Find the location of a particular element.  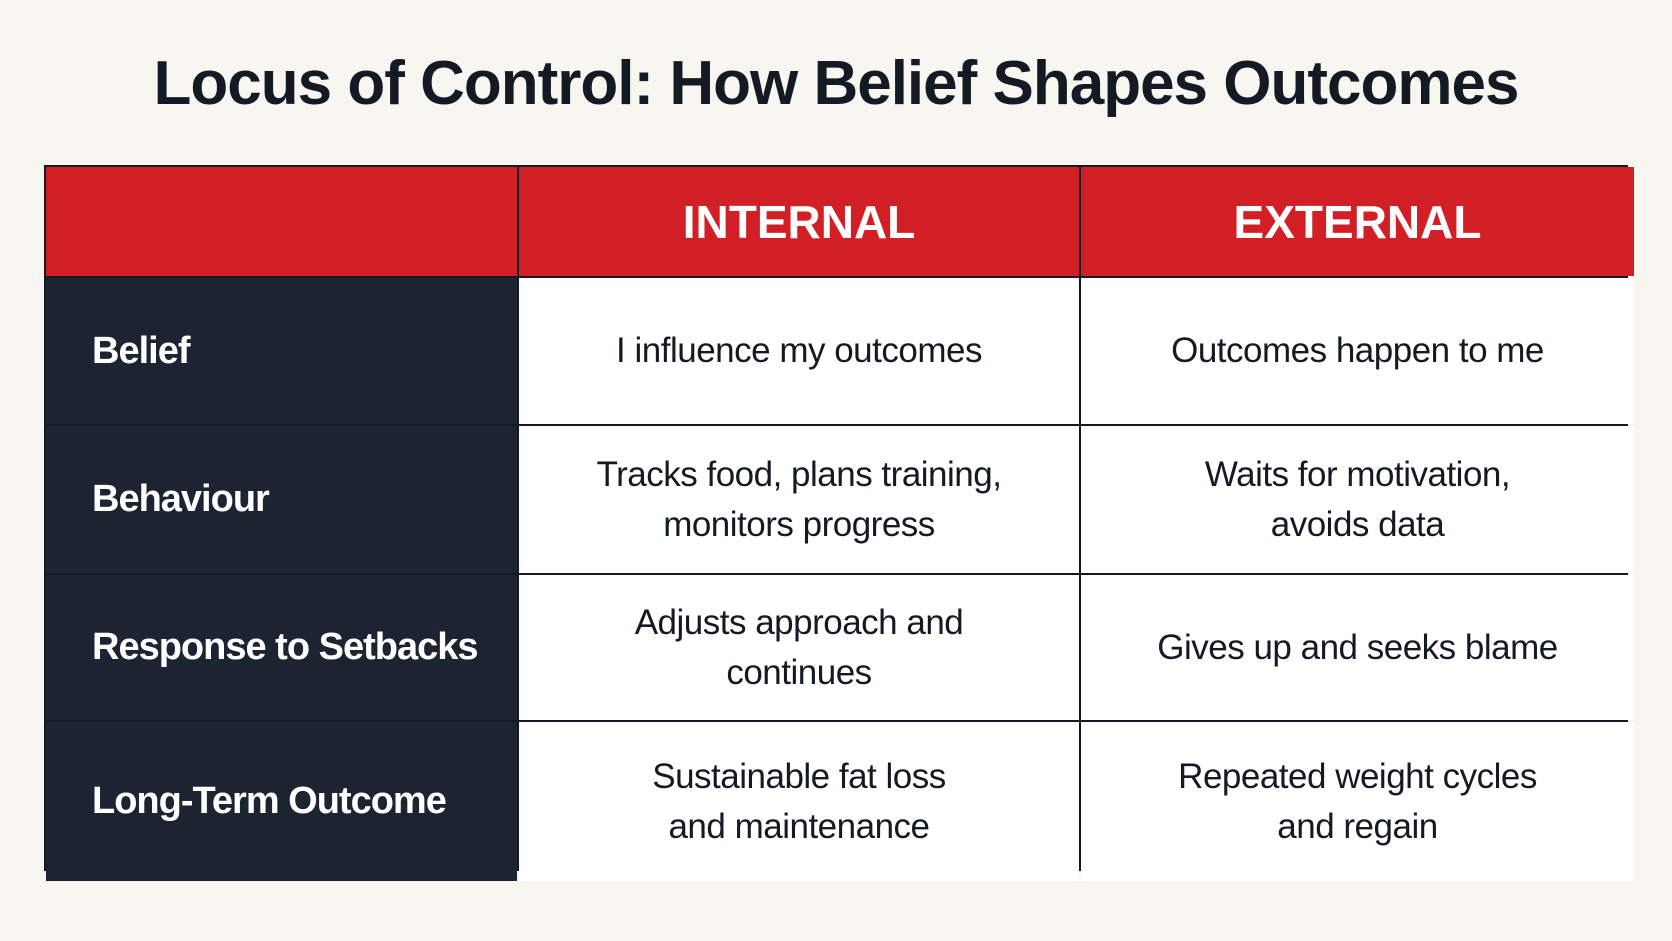

cell-text: Belief is located at coordinates (141, 350).